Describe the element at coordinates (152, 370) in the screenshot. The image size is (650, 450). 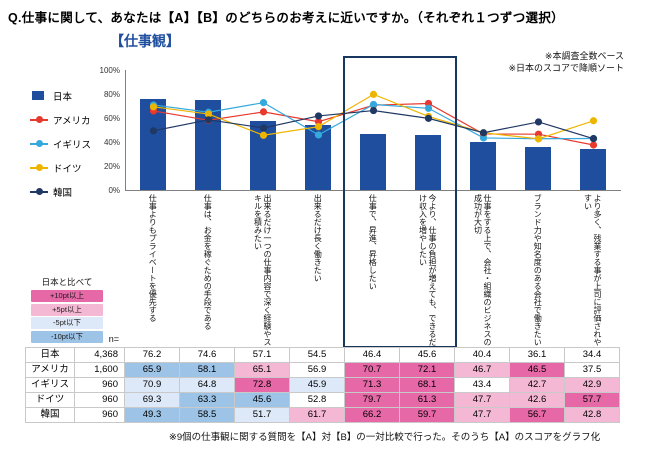
I see `table-value: 65.9` at that location.